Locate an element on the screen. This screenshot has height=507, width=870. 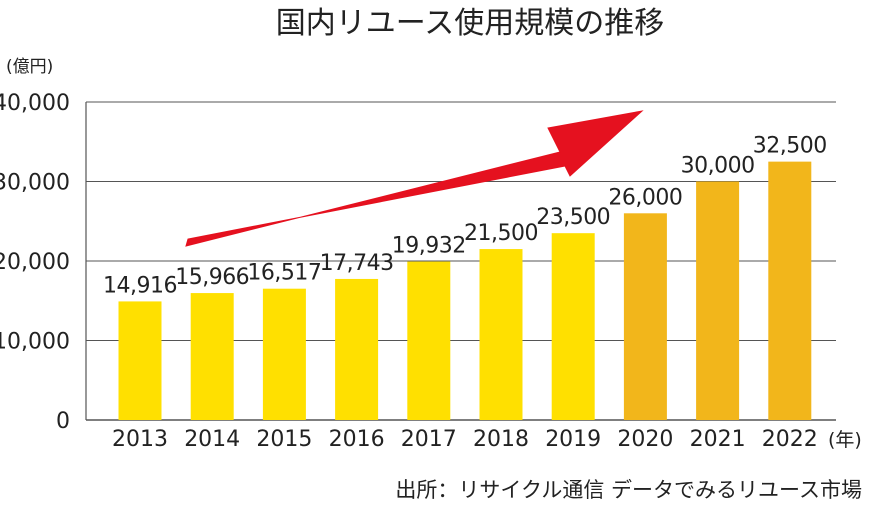
y-tick-label: 30,000 is located at coordinates (35, 183).